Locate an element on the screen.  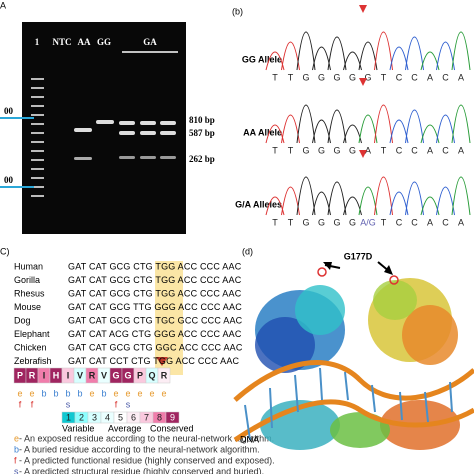
lane-label: AA is located at coordinates (84, 42).